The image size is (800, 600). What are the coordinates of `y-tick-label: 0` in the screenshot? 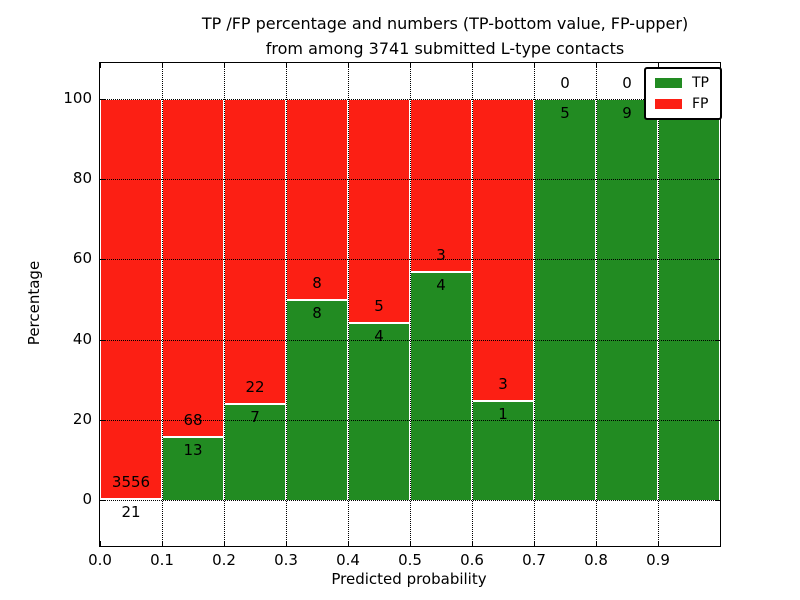 It's located at (87, 498).